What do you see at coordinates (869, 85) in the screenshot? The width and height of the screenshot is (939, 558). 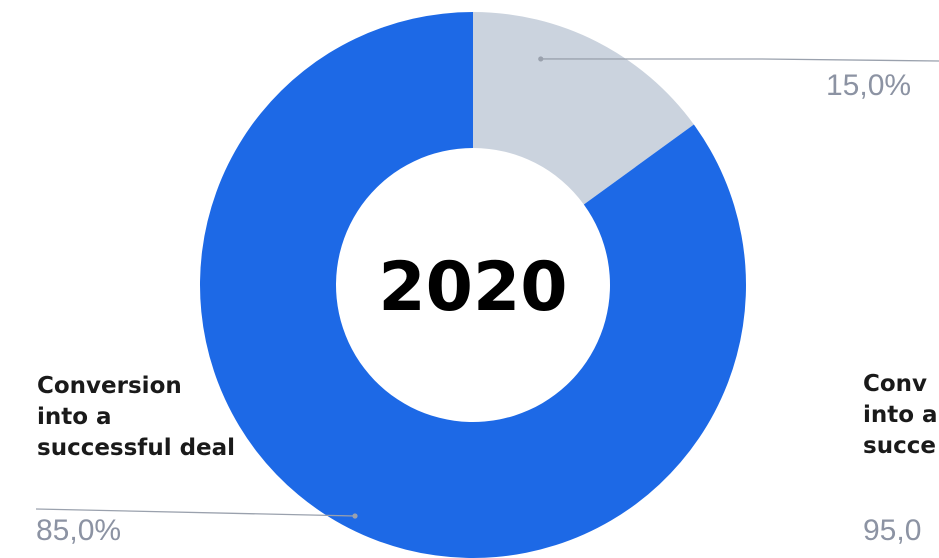 I see `slice-value-label-secondary: 15,0%` at bounding box center [869, 85].